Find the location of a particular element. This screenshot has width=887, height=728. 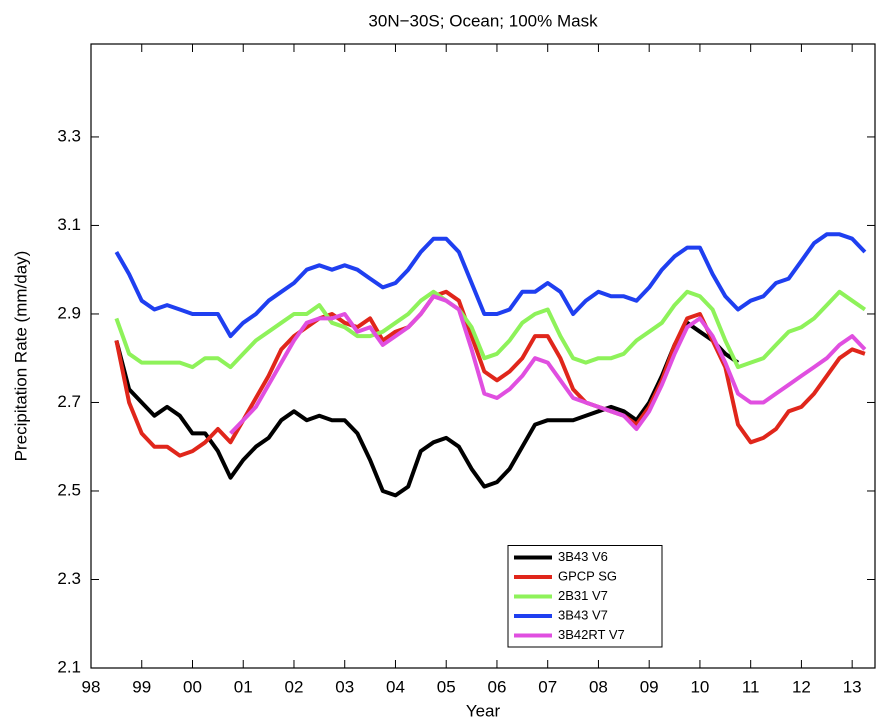

legend-label: 3B43 V6 is located at coordinates (583, 556).